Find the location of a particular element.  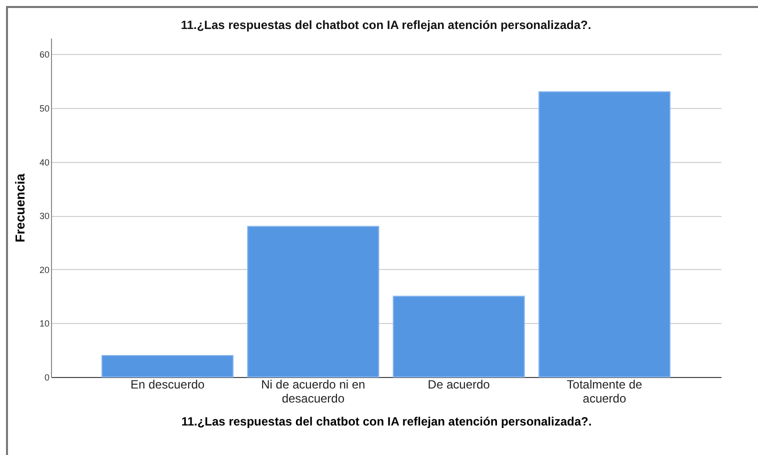

y-tick-label: 20 is located at coordinates (44, 269).